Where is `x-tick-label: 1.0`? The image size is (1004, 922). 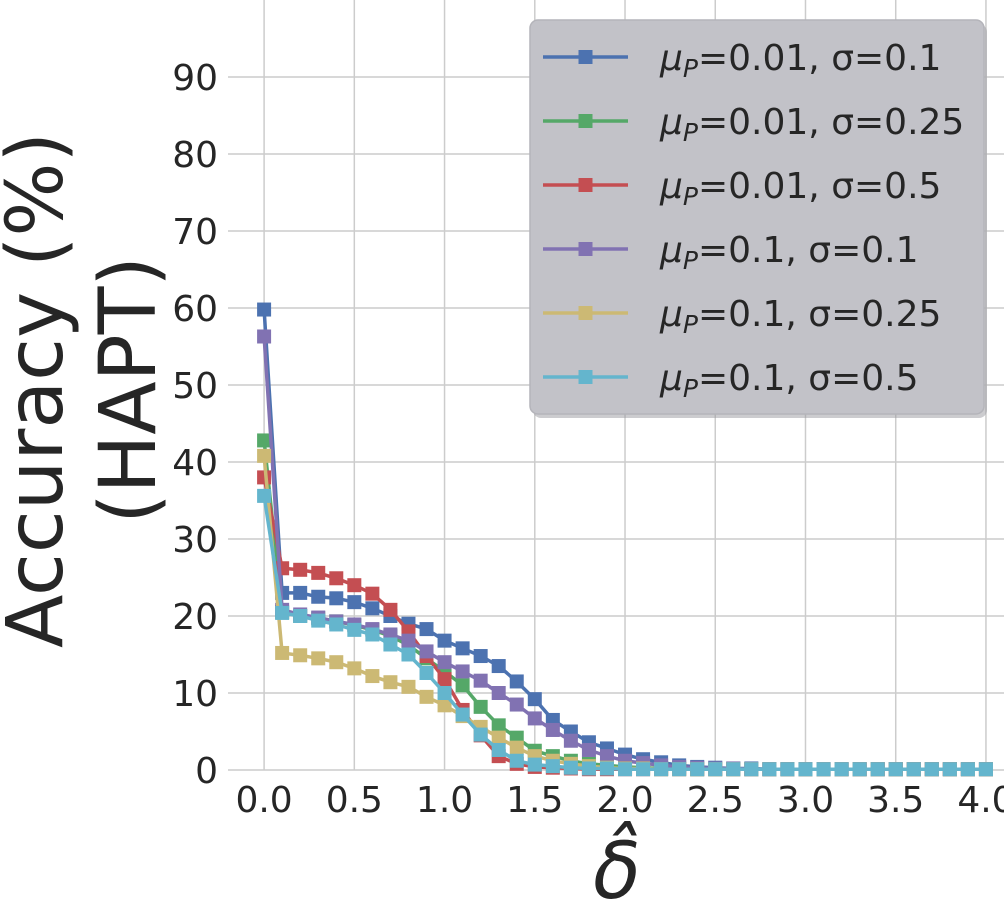
x-tick-label: 1.0 is located at coordinates (444, 800).